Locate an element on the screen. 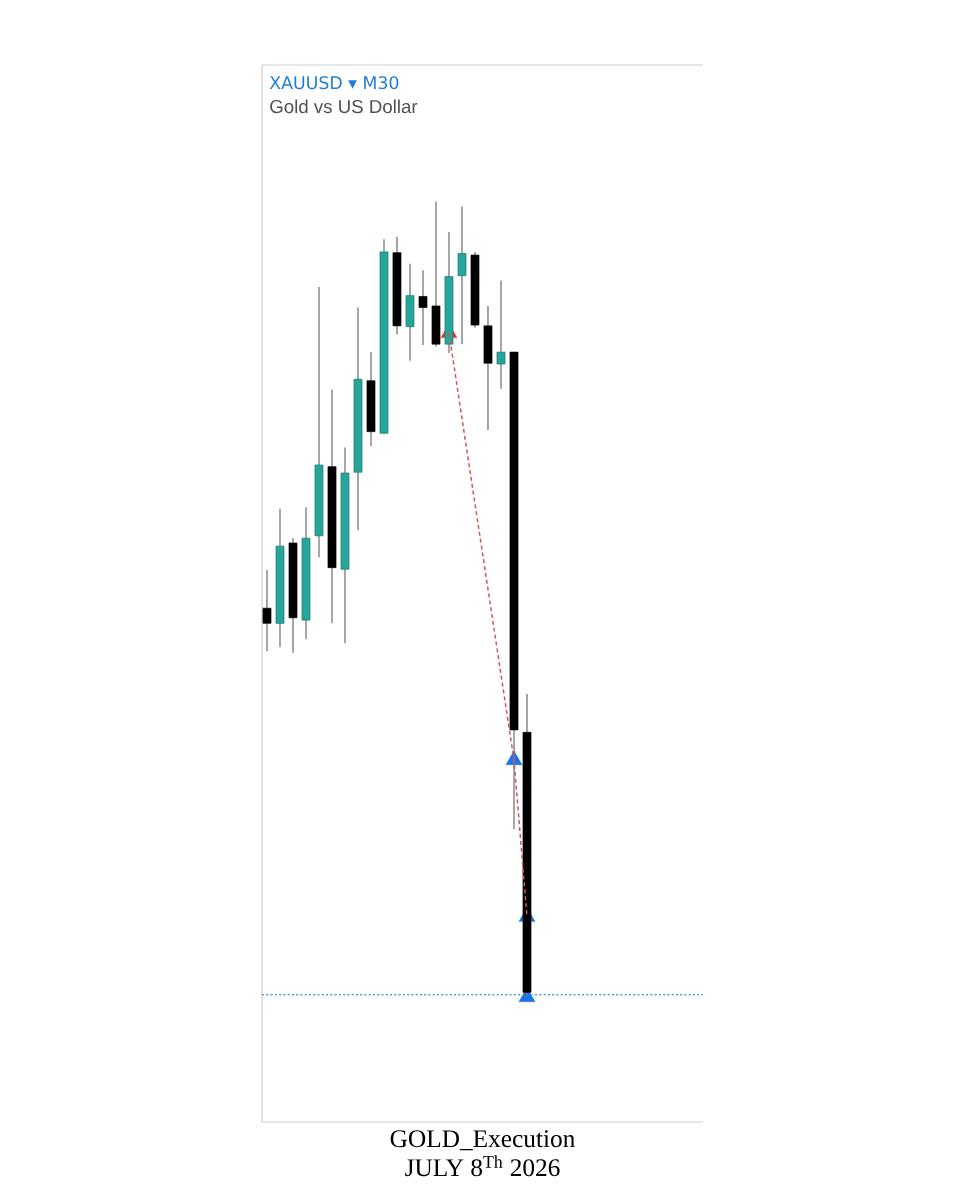  chart-subtitle: Gold vs US Dollar is located at coordinates (344, 106).